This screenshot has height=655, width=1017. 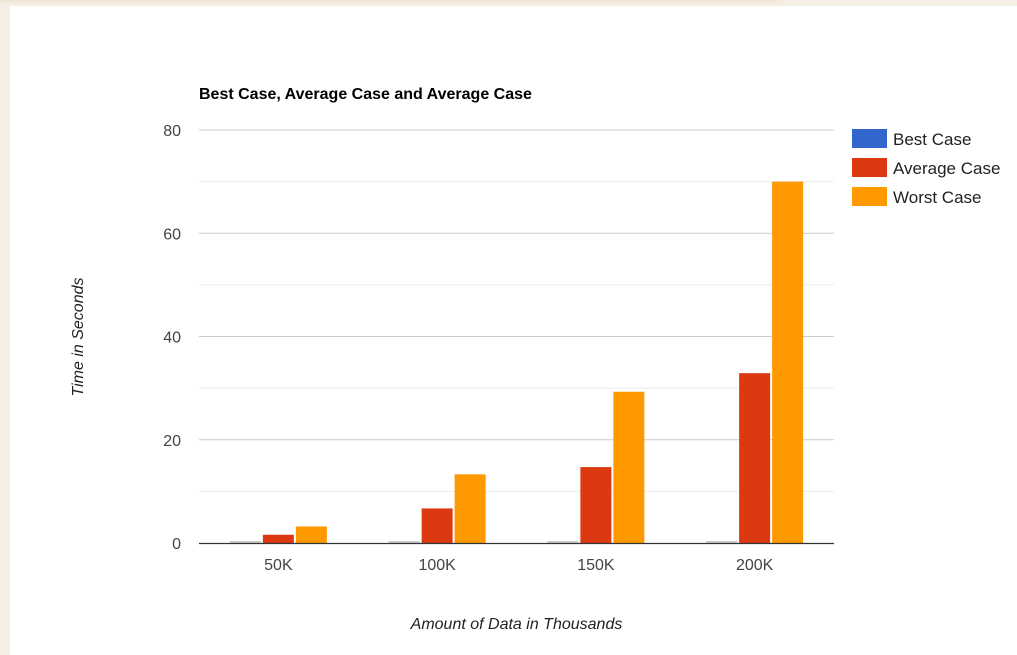 What do you see at coordinates (311, 534) in the screenshot?
I see `bar-worst-case-50k` at bounding box center [311, 534].